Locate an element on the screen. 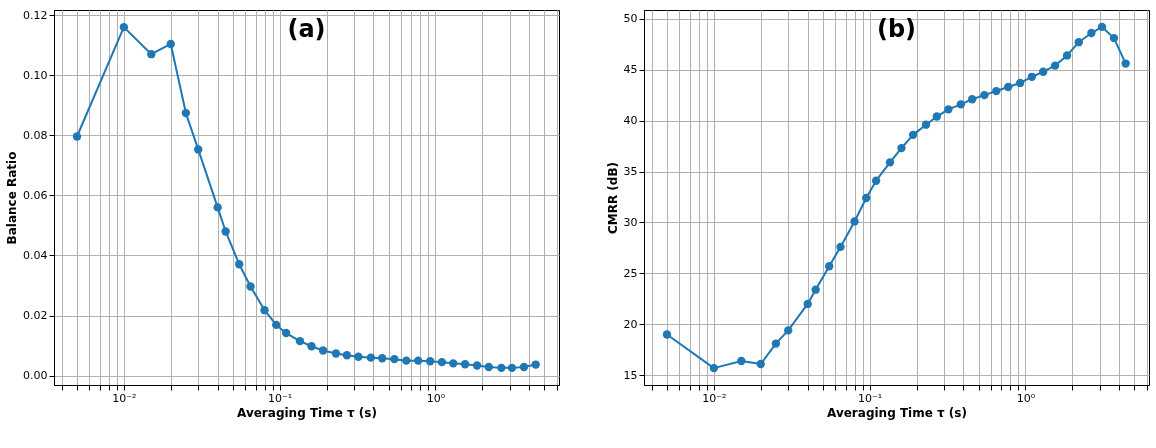 The width and height of the screenshot is (1156, 448). y-tick-label: 40 is located at coordinates (630, 121).